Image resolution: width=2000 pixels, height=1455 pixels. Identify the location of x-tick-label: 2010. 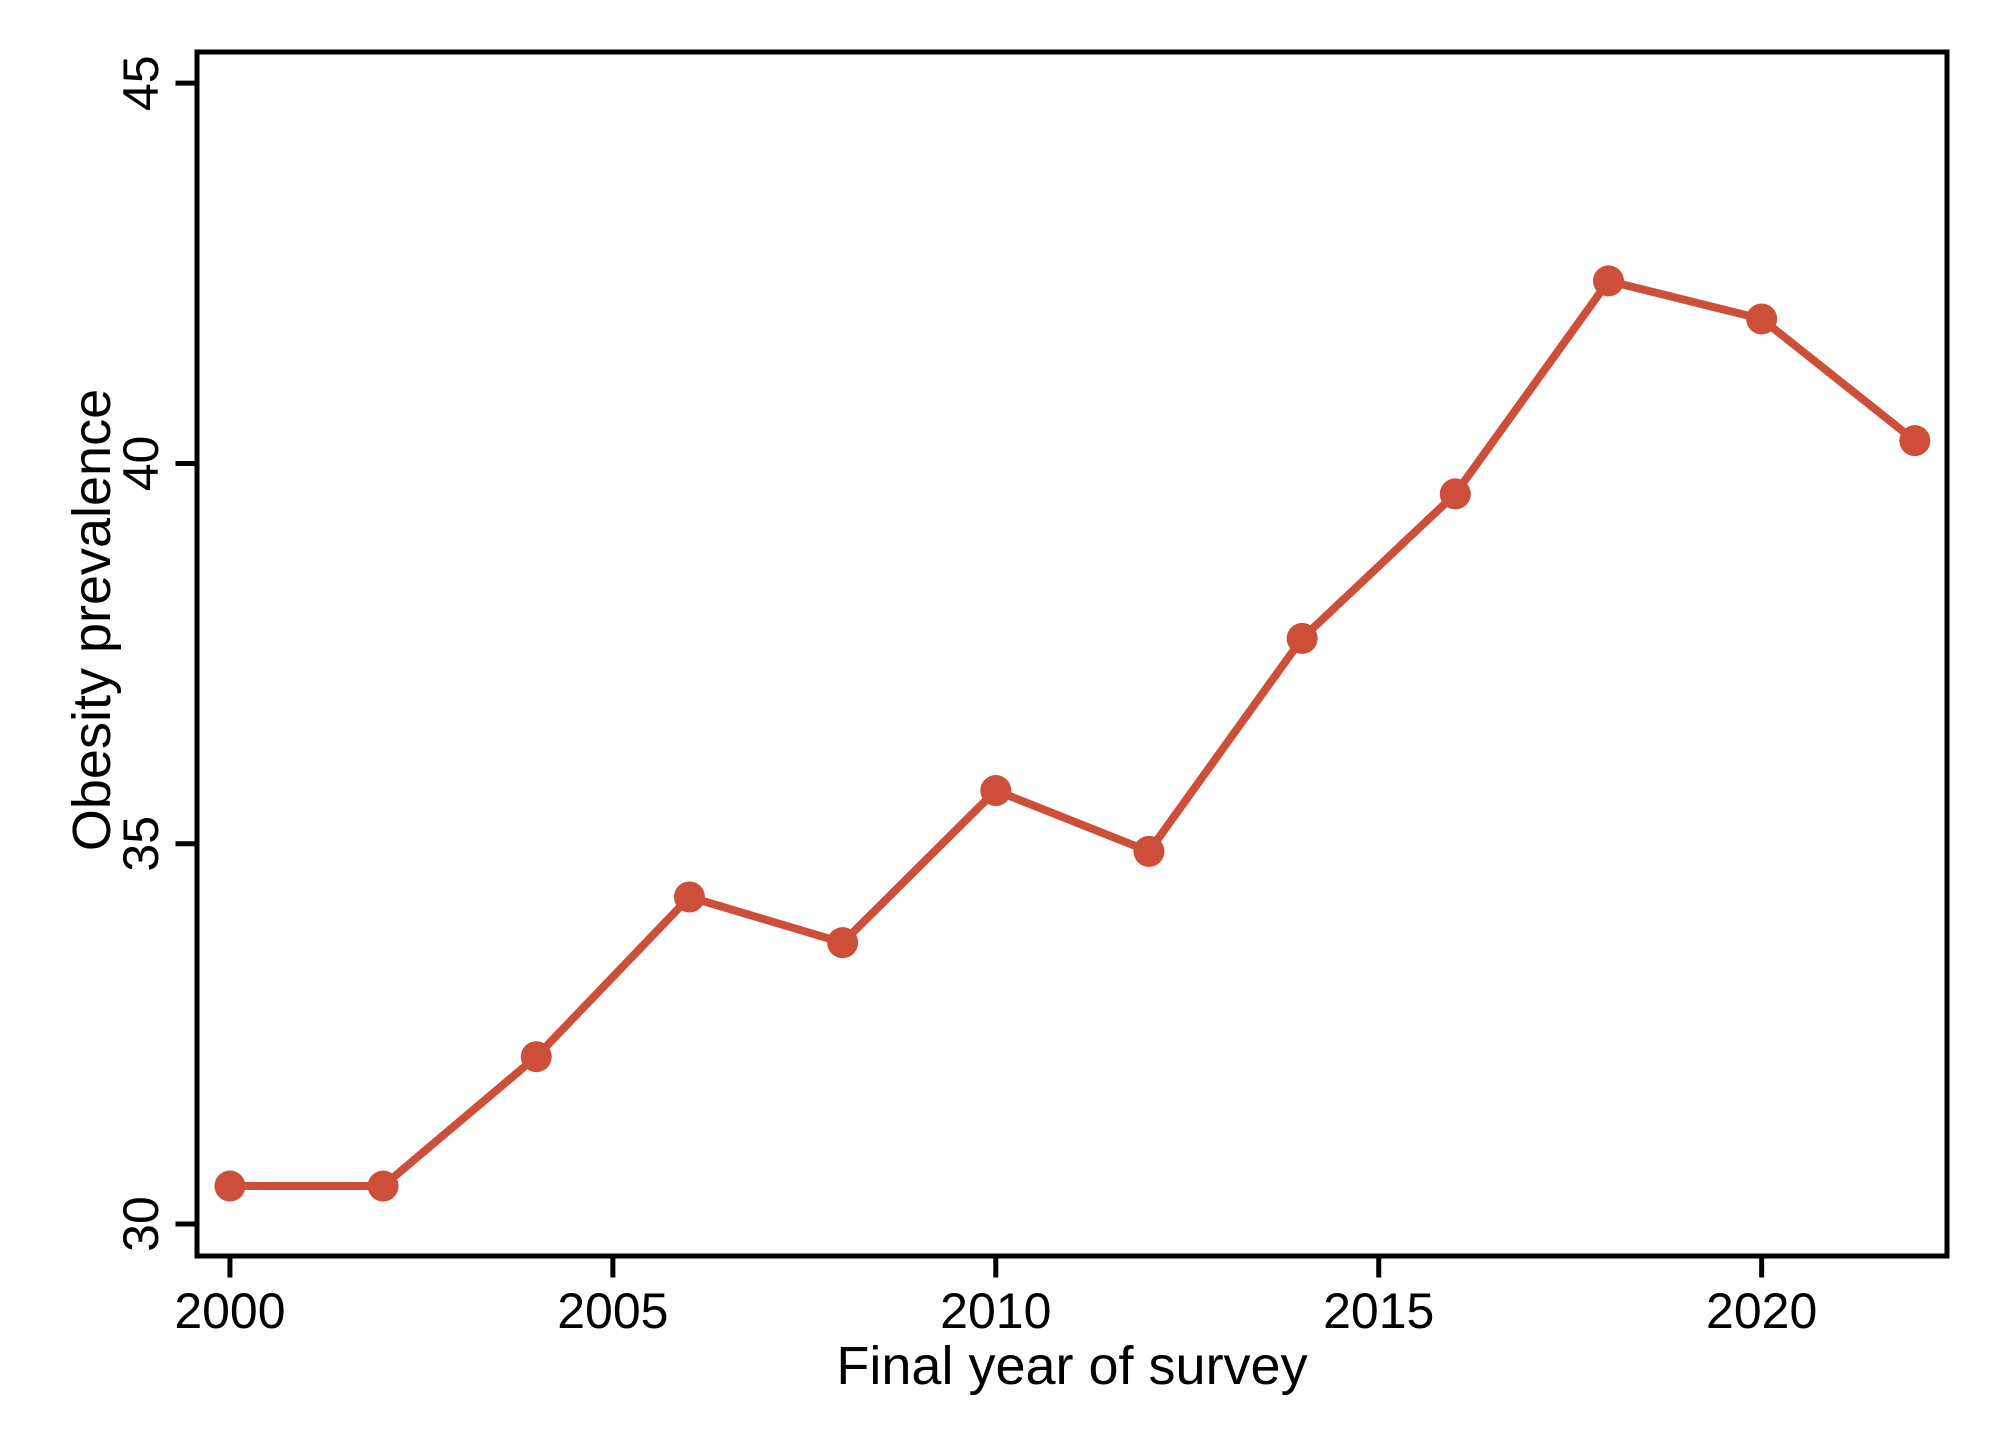
(995, 1311).